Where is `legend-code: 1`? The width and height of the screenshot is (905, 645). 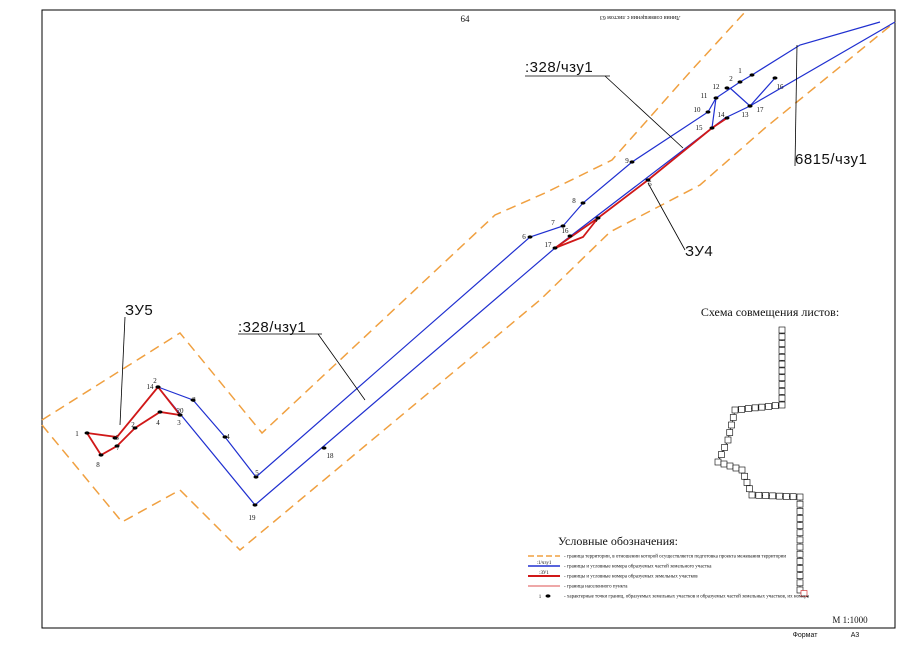 legend-code: 1 is located at coordinates (540, 597).